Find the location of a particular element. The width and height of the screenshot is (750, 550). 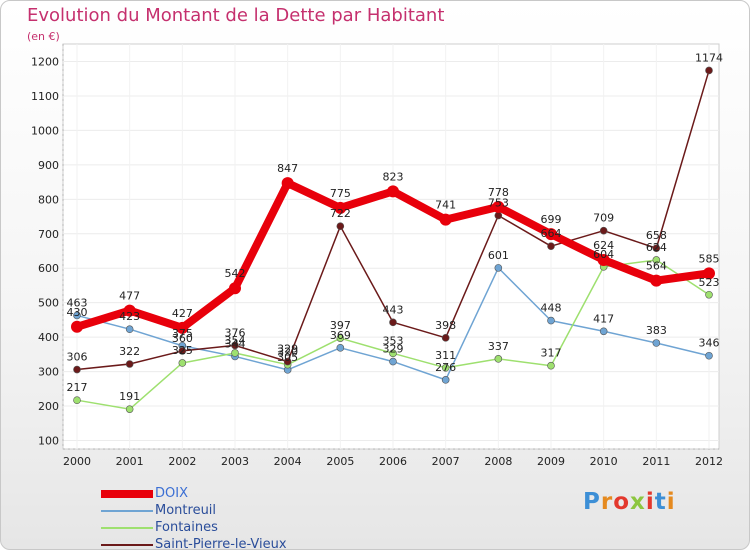

y-tick-label: 900 is located at coordinates (48, 165).